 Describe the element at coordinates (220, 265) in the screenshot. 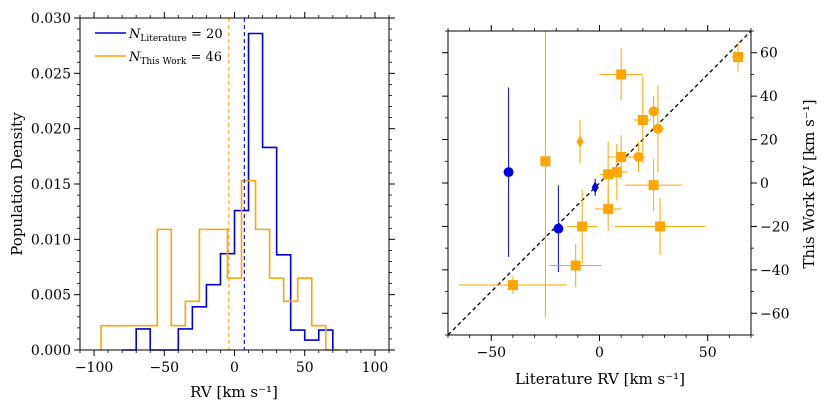

I see `histogram-step-this-work` at that location.